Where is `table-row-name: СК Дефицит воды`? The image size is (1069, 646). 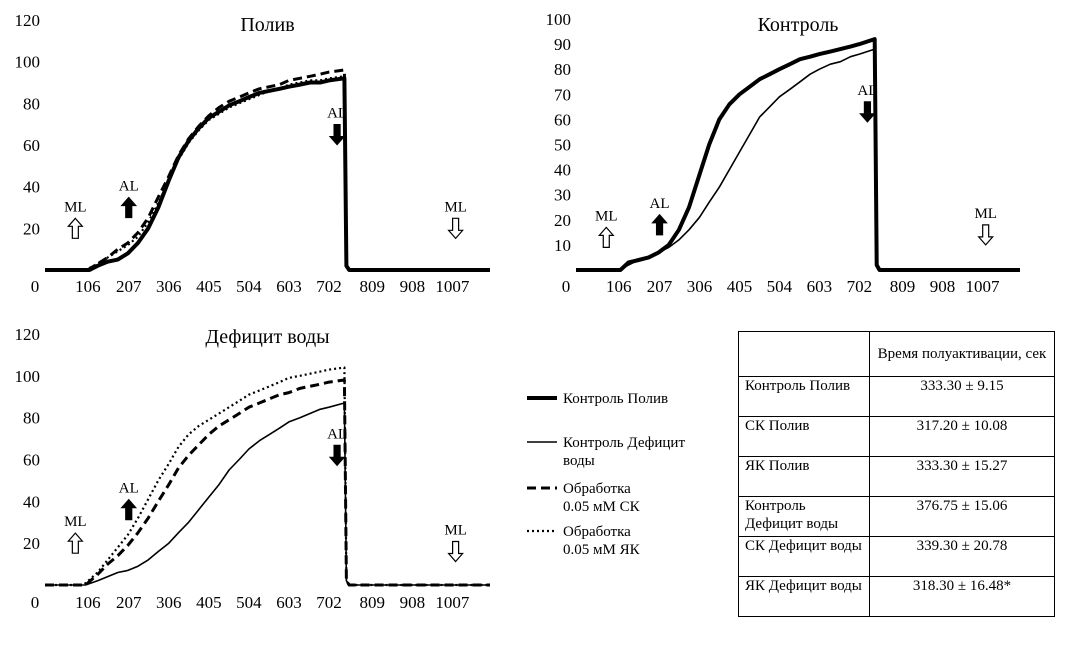 table-row-name: СК Дефицит воды is located at coordinates (804, 556).